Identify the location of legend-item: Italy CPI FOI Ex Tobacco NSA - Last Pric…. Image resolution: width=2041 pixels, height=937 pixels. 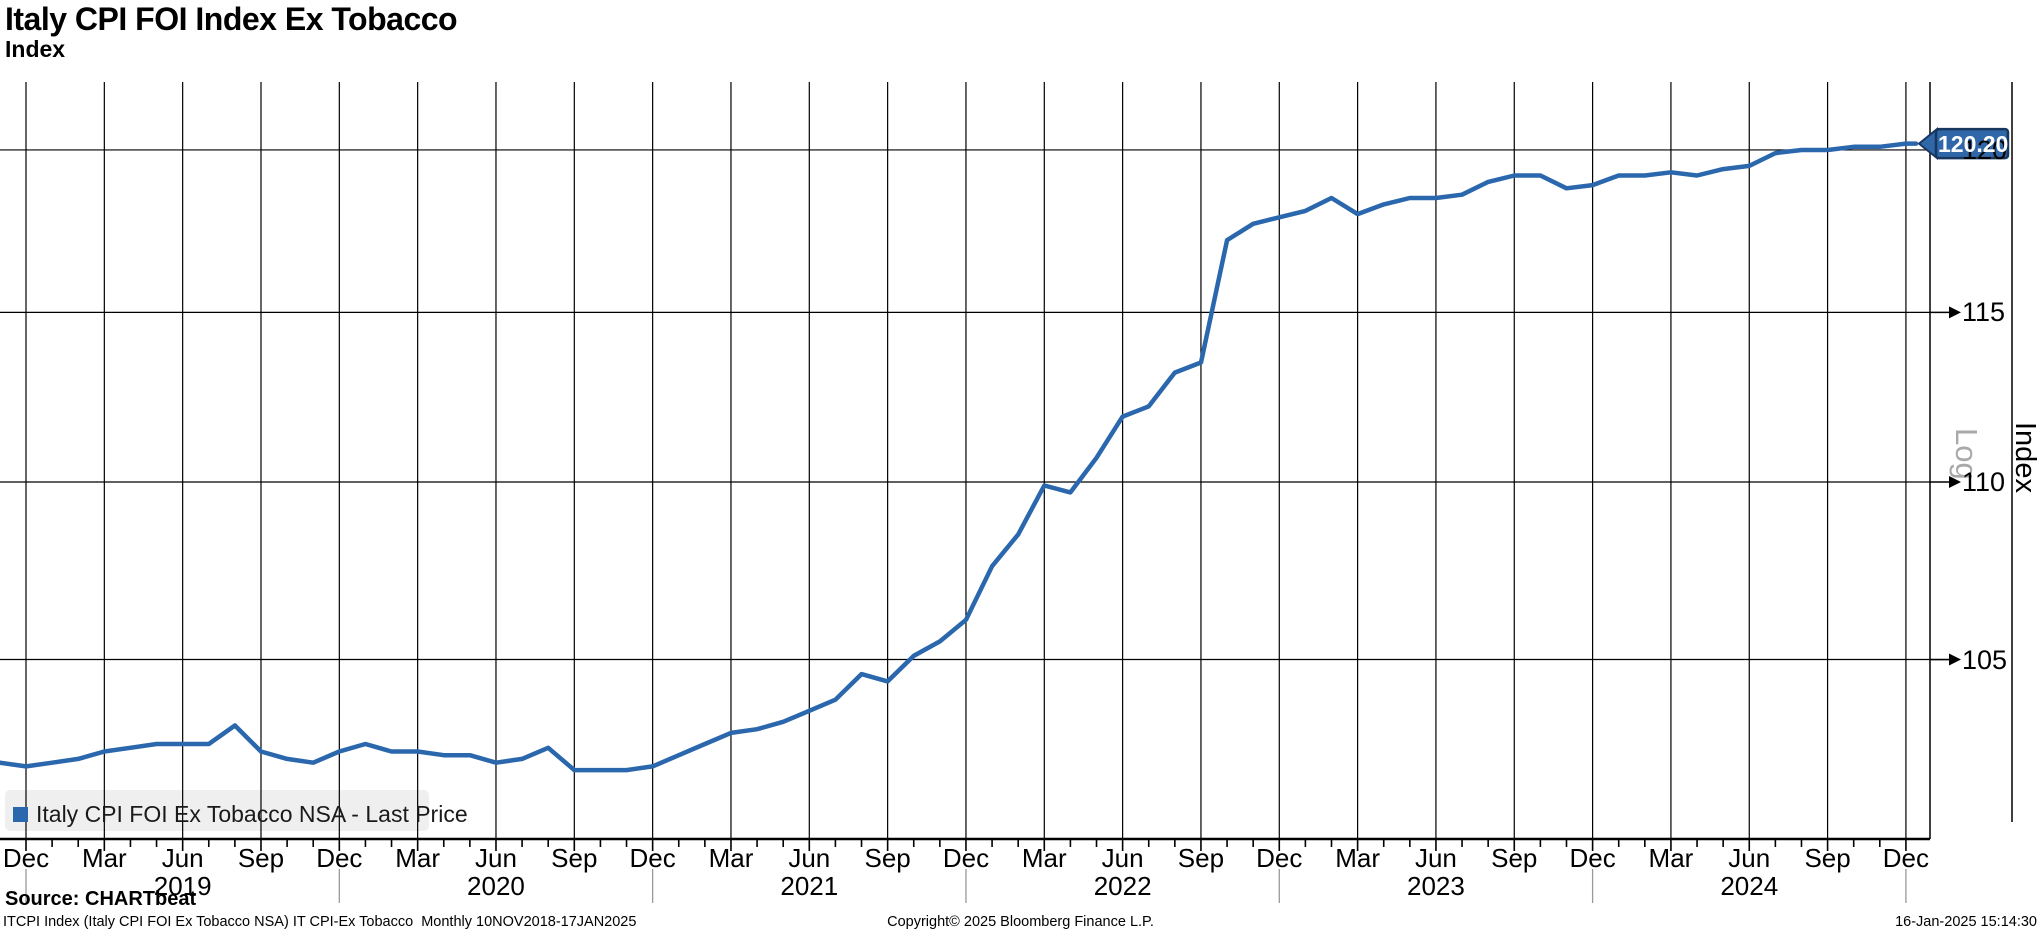
(240, 814).